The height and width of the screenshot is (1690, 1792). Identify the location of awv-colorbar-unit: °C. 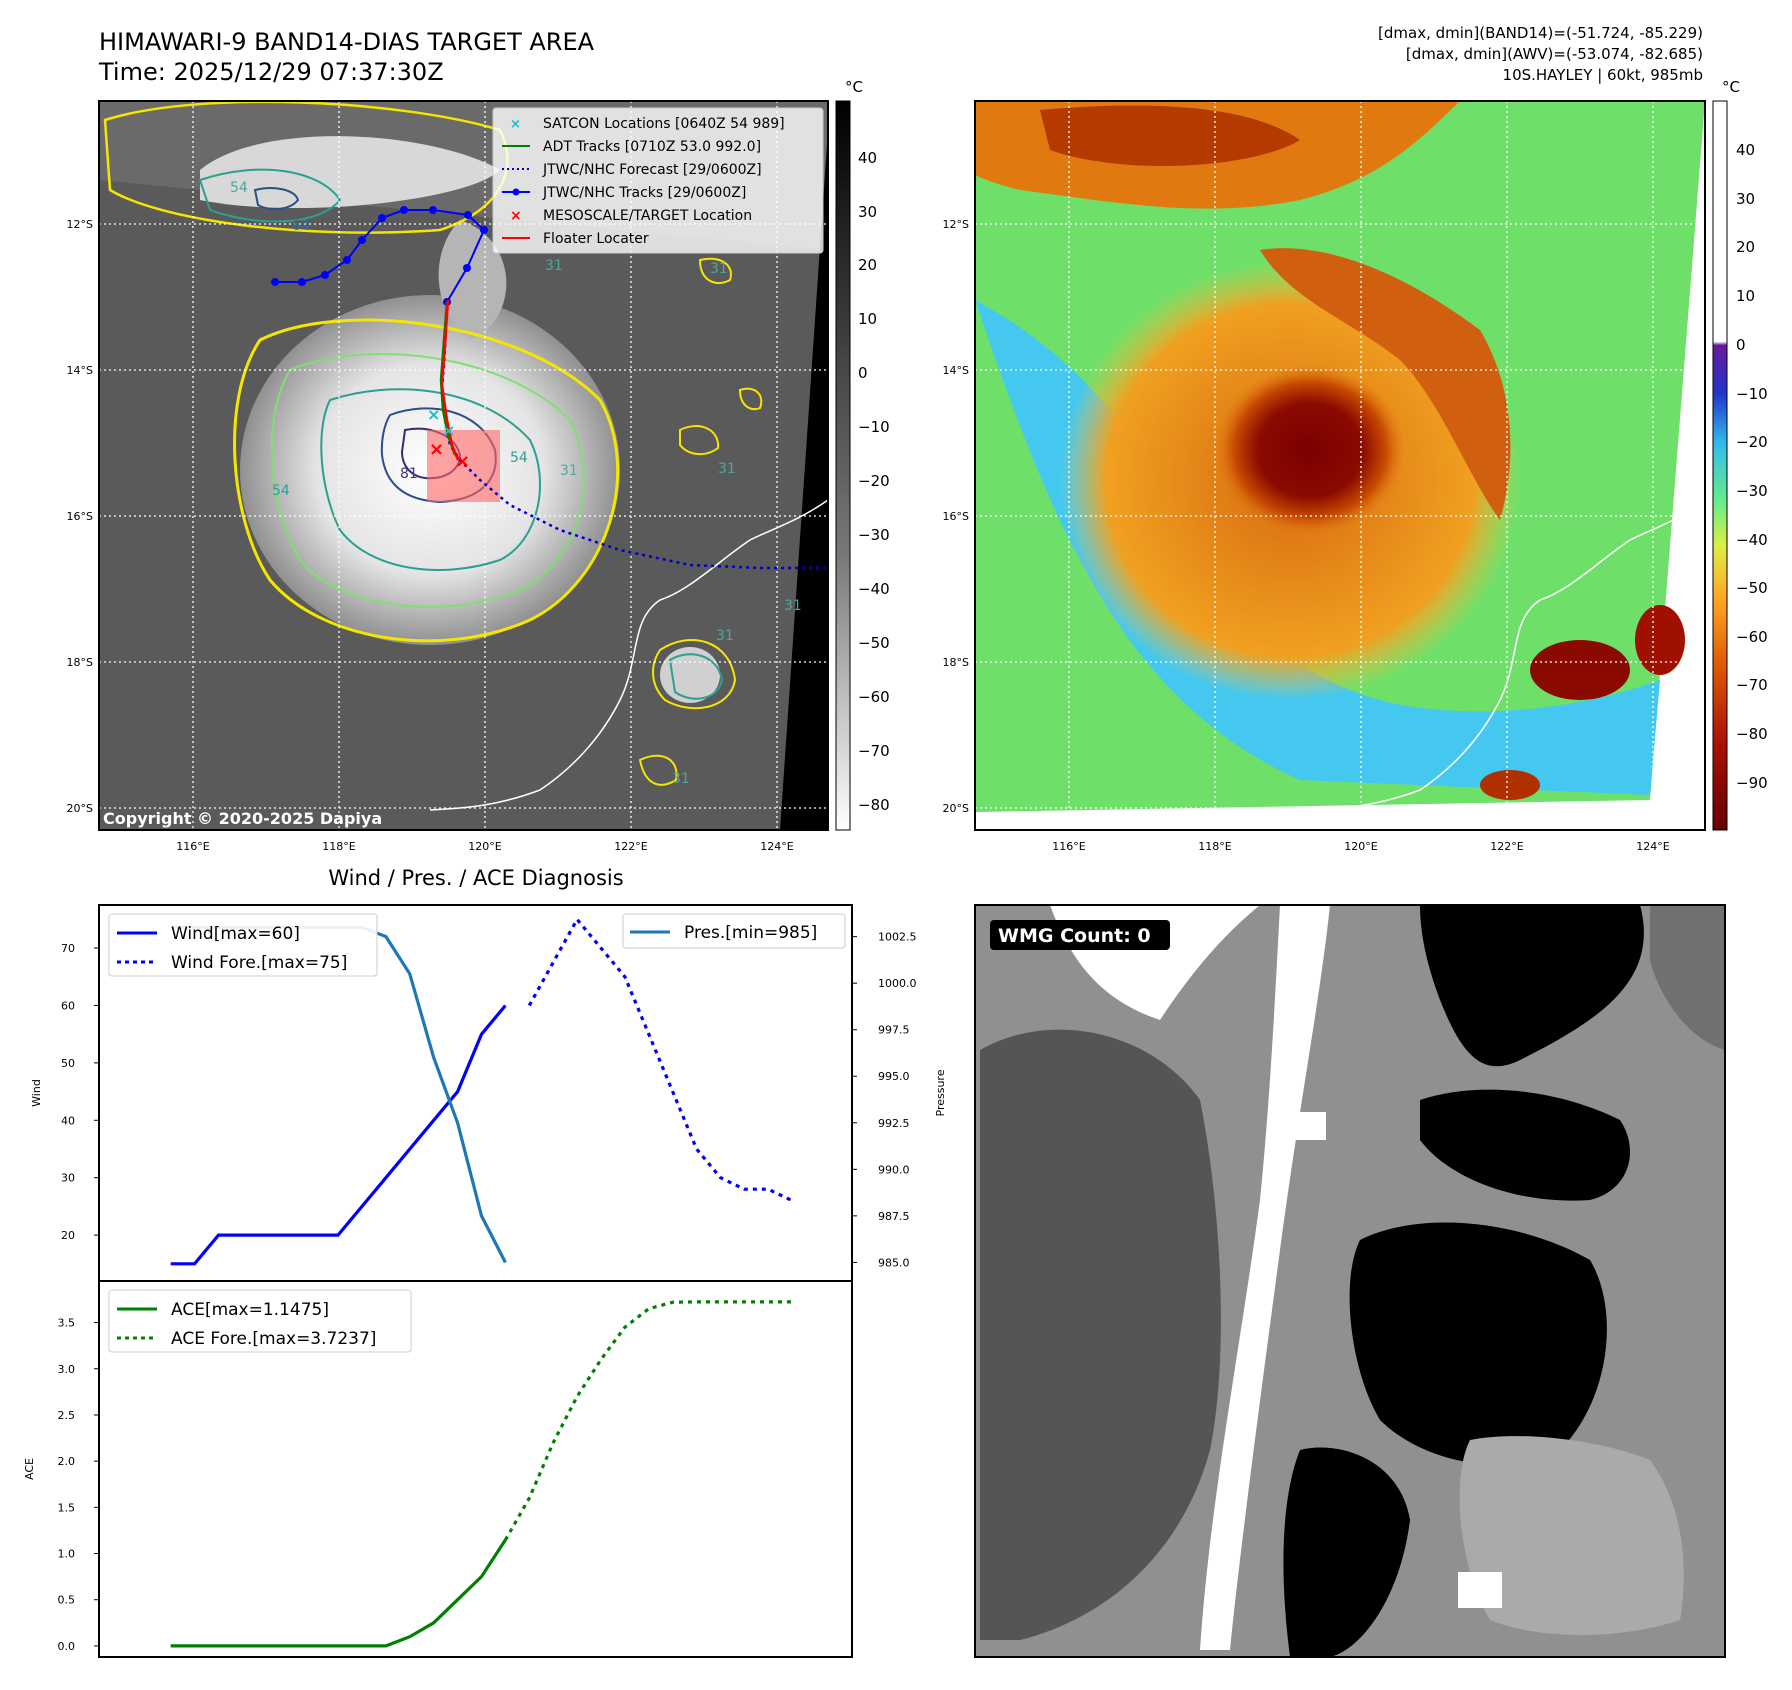
(1731, 87).